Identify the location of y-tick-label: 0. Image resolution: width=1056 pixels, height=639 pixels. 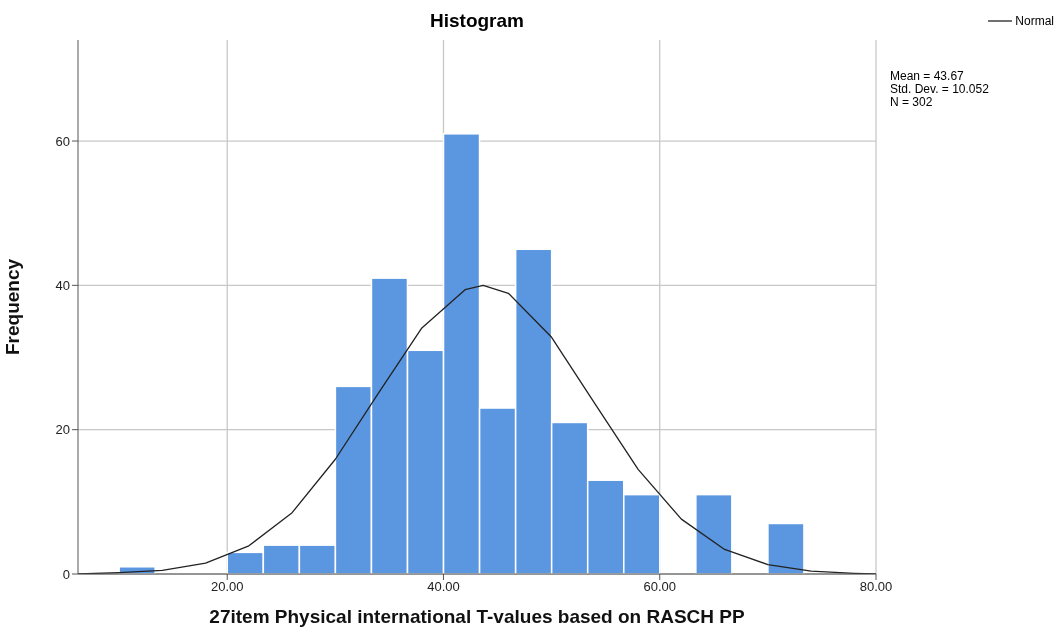
(66, 574).